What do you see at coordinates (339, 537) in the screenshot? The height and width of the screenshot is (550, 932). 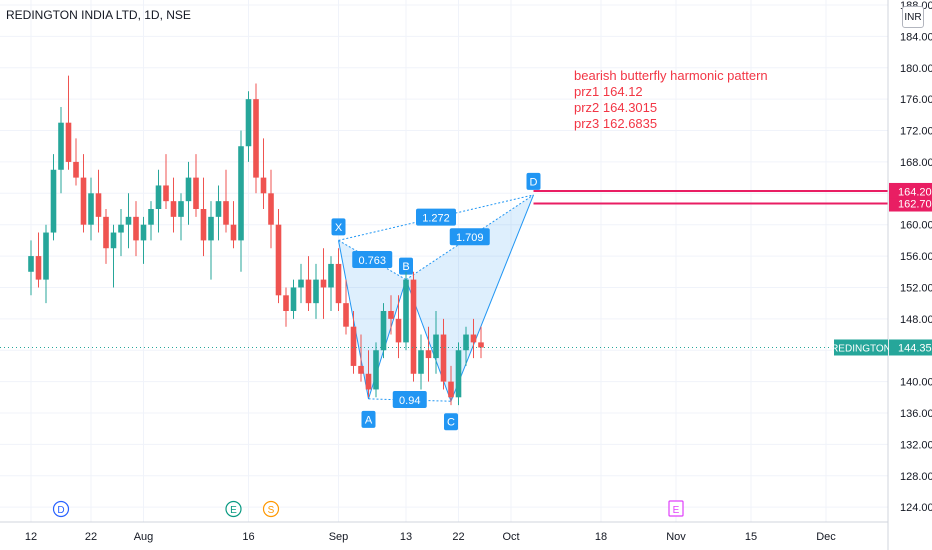 I see `x-tick-label: Sep` at bounding box center [339, 537].